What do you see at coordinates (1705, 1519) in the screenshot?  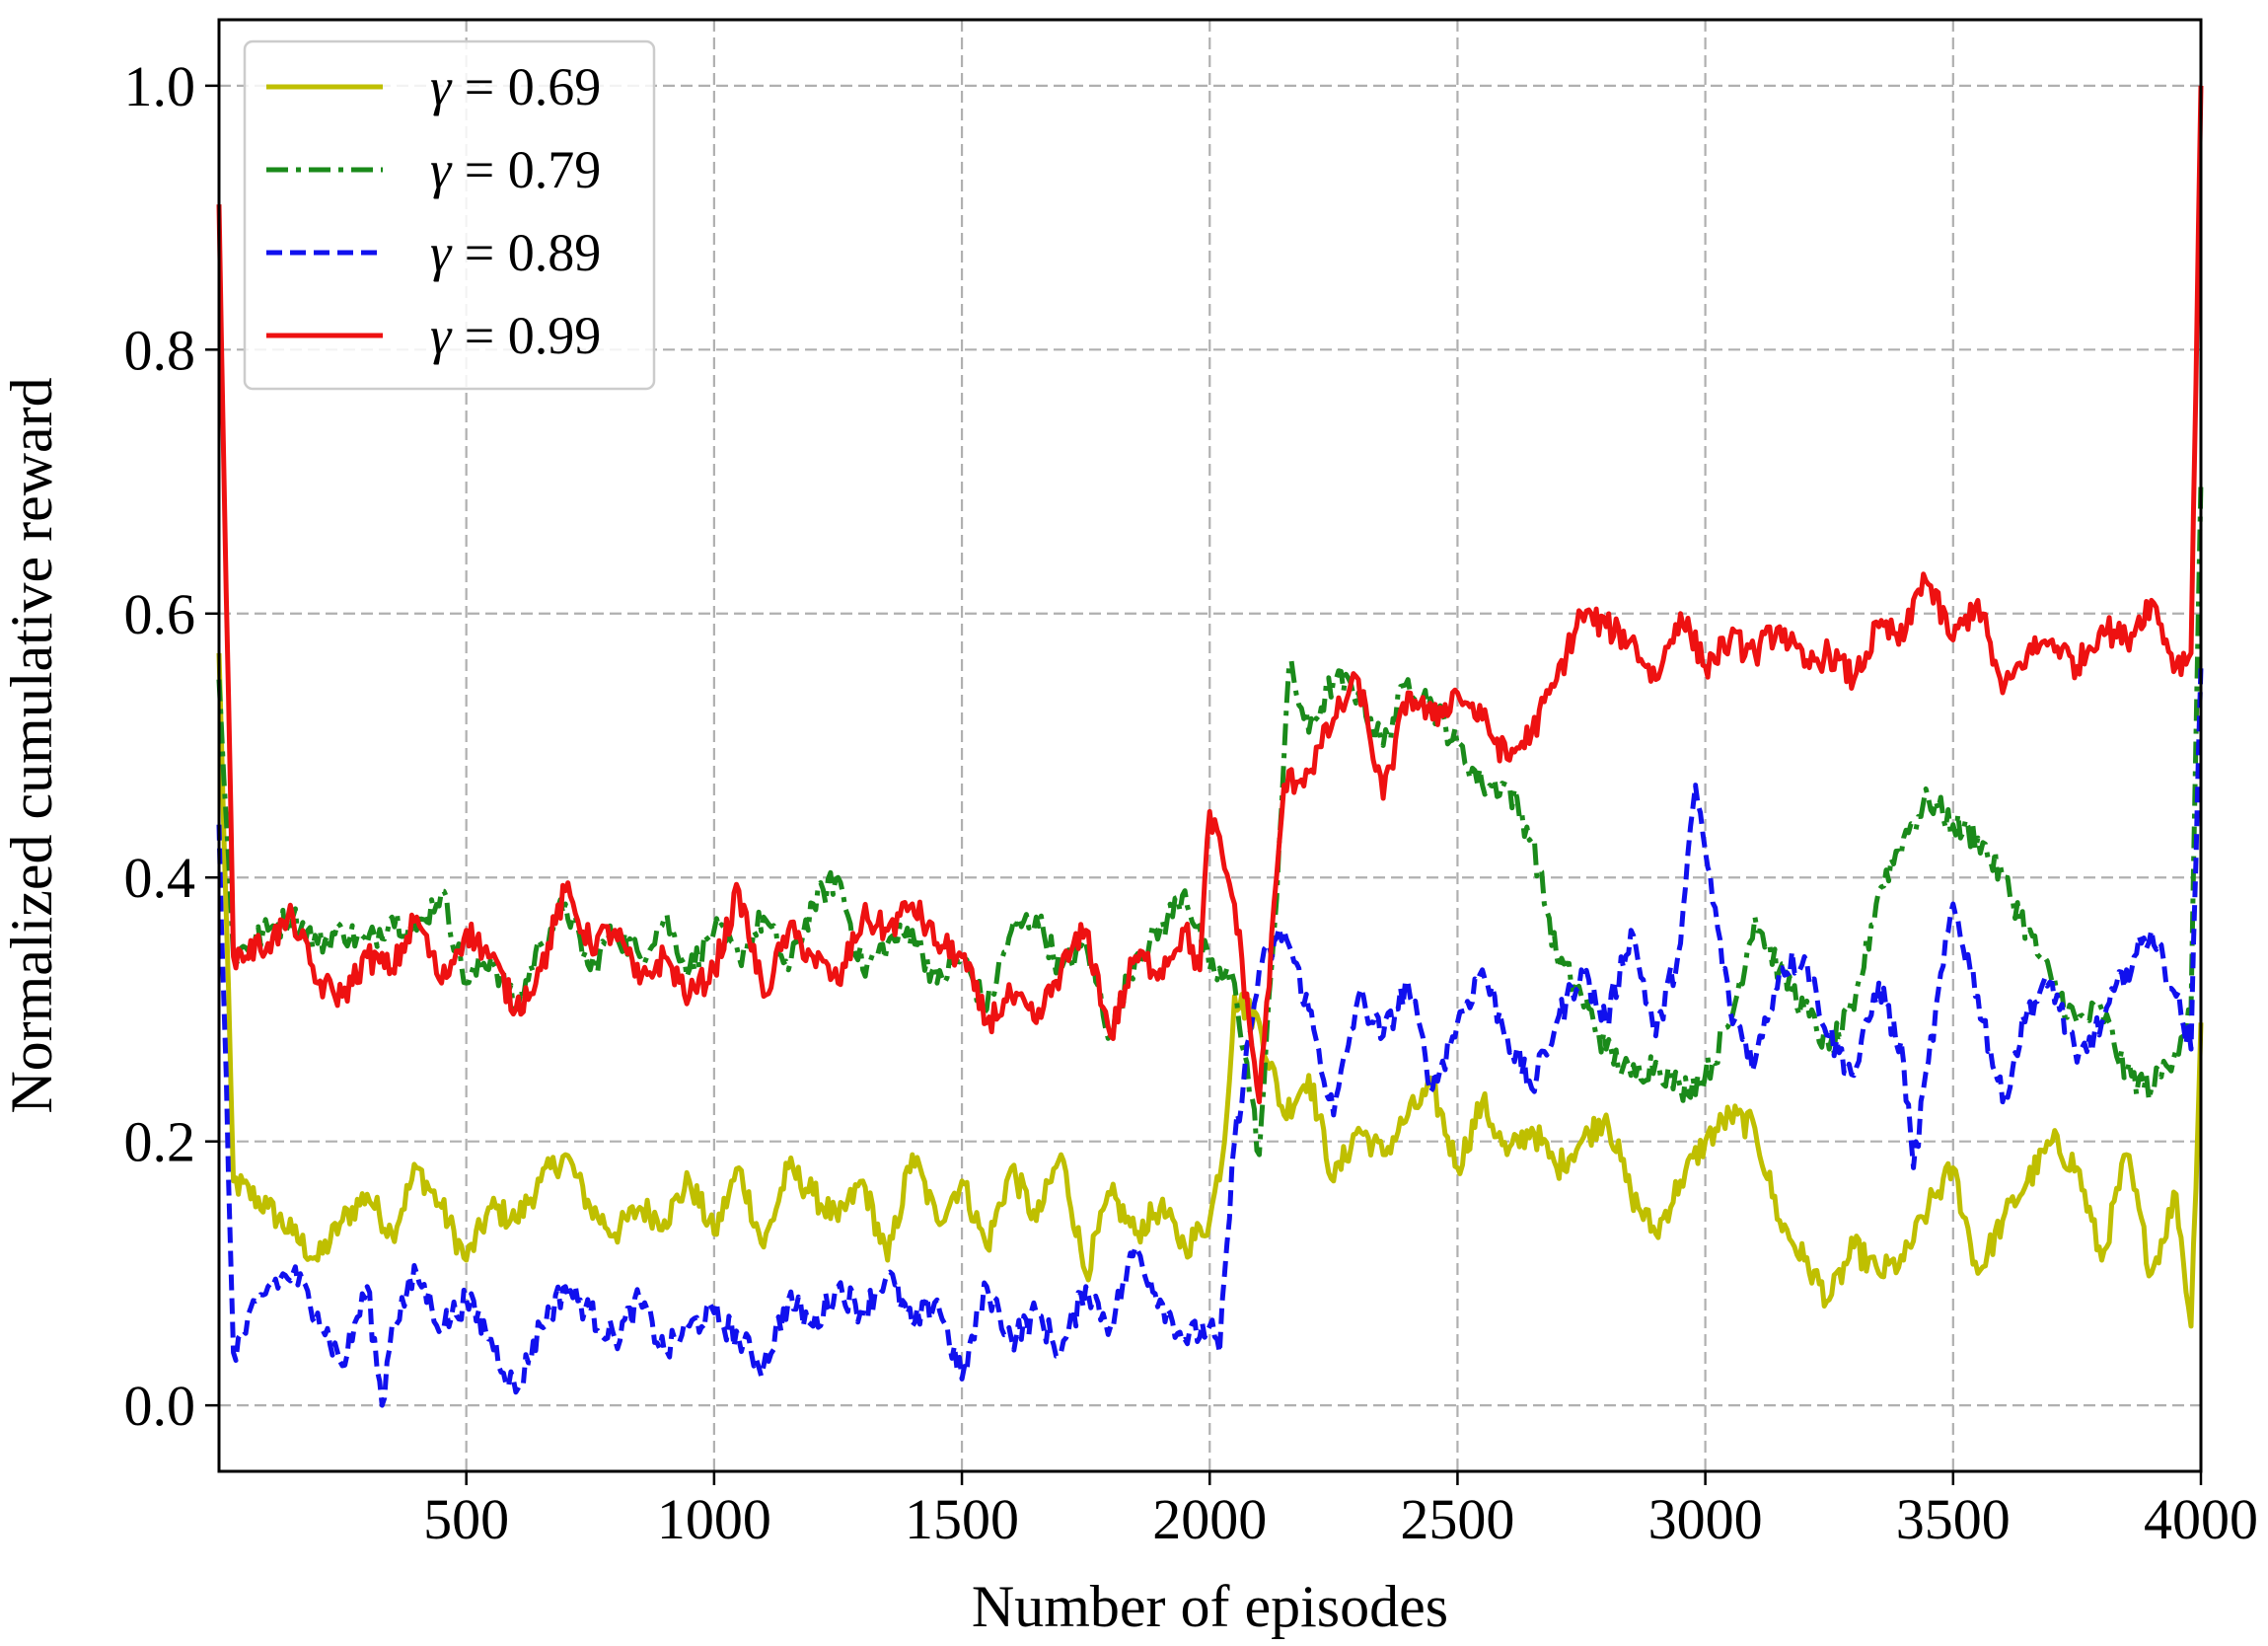 I see `x-tick-label: 3000` at bounding box center [1705, 1519].